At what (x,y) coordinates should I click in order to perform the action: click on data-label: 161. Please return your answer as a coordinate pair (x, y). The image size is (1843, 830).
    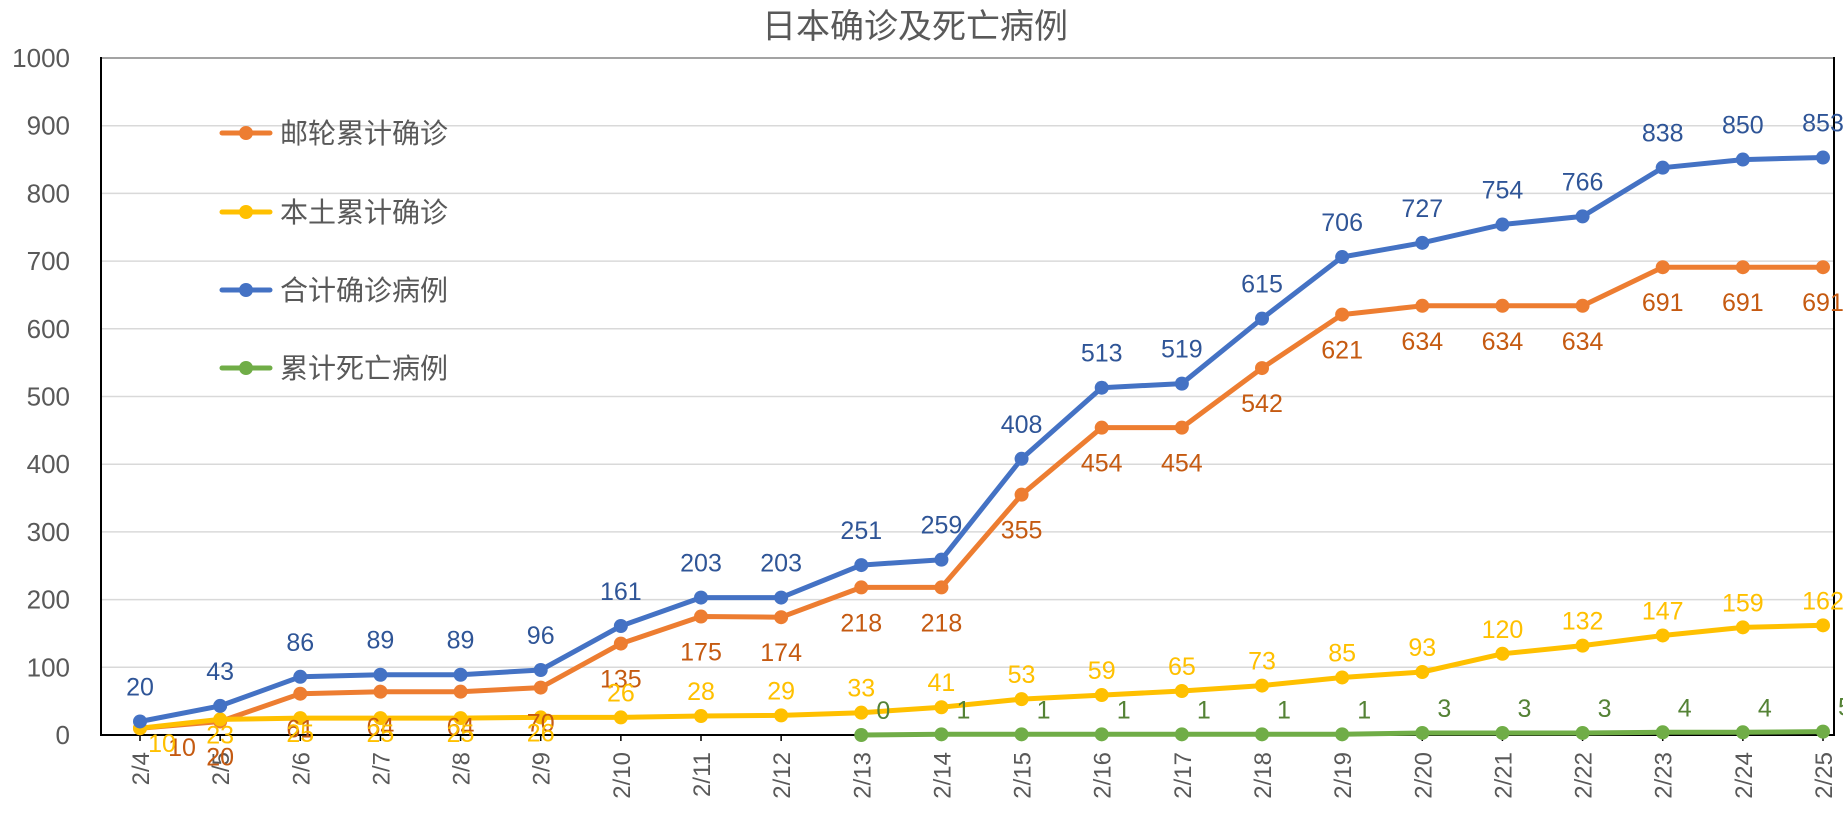
    Looking at the image, I should click on (621, 592).